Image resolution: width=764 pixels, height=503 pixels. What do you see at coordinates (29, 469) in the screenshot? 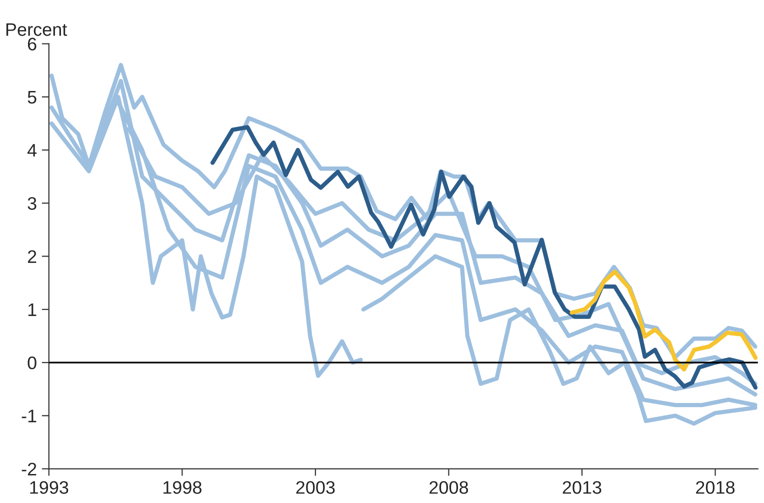
I see `y-tick-label: -2` at bounding box center [29, 469].